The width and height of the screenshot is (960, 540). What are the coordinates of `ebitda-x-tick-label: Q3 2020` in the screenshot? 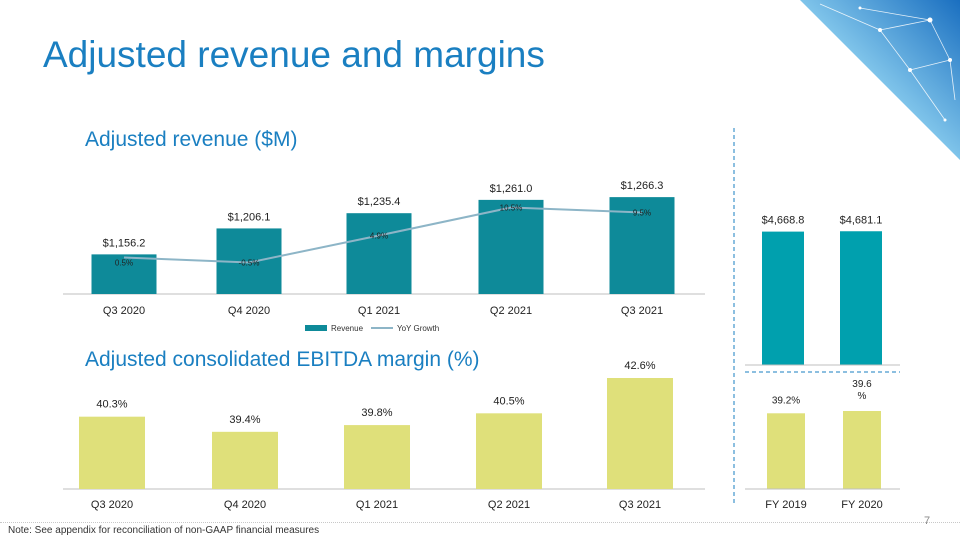 It's located at (112, 505).